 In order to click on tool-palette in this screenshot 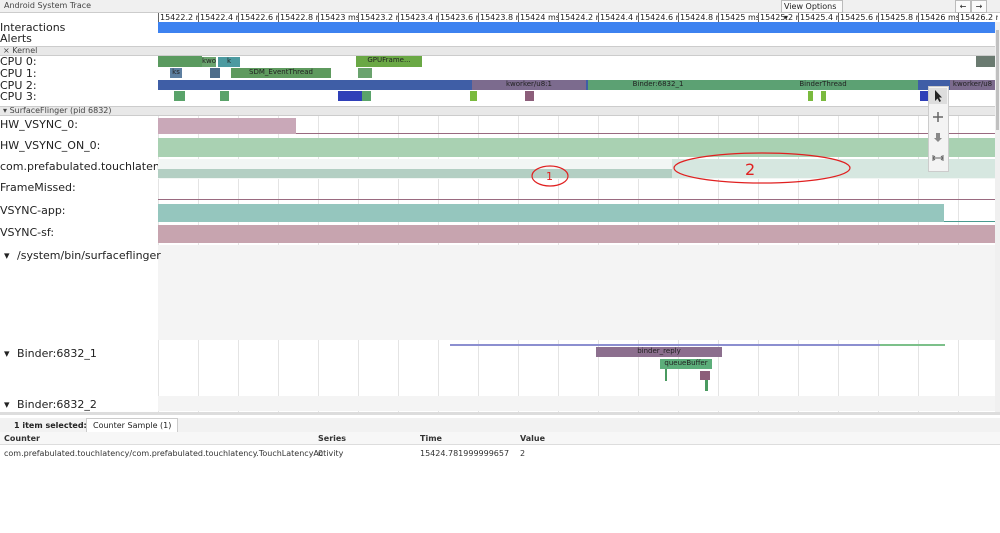, I will do `click(938, 129)`.